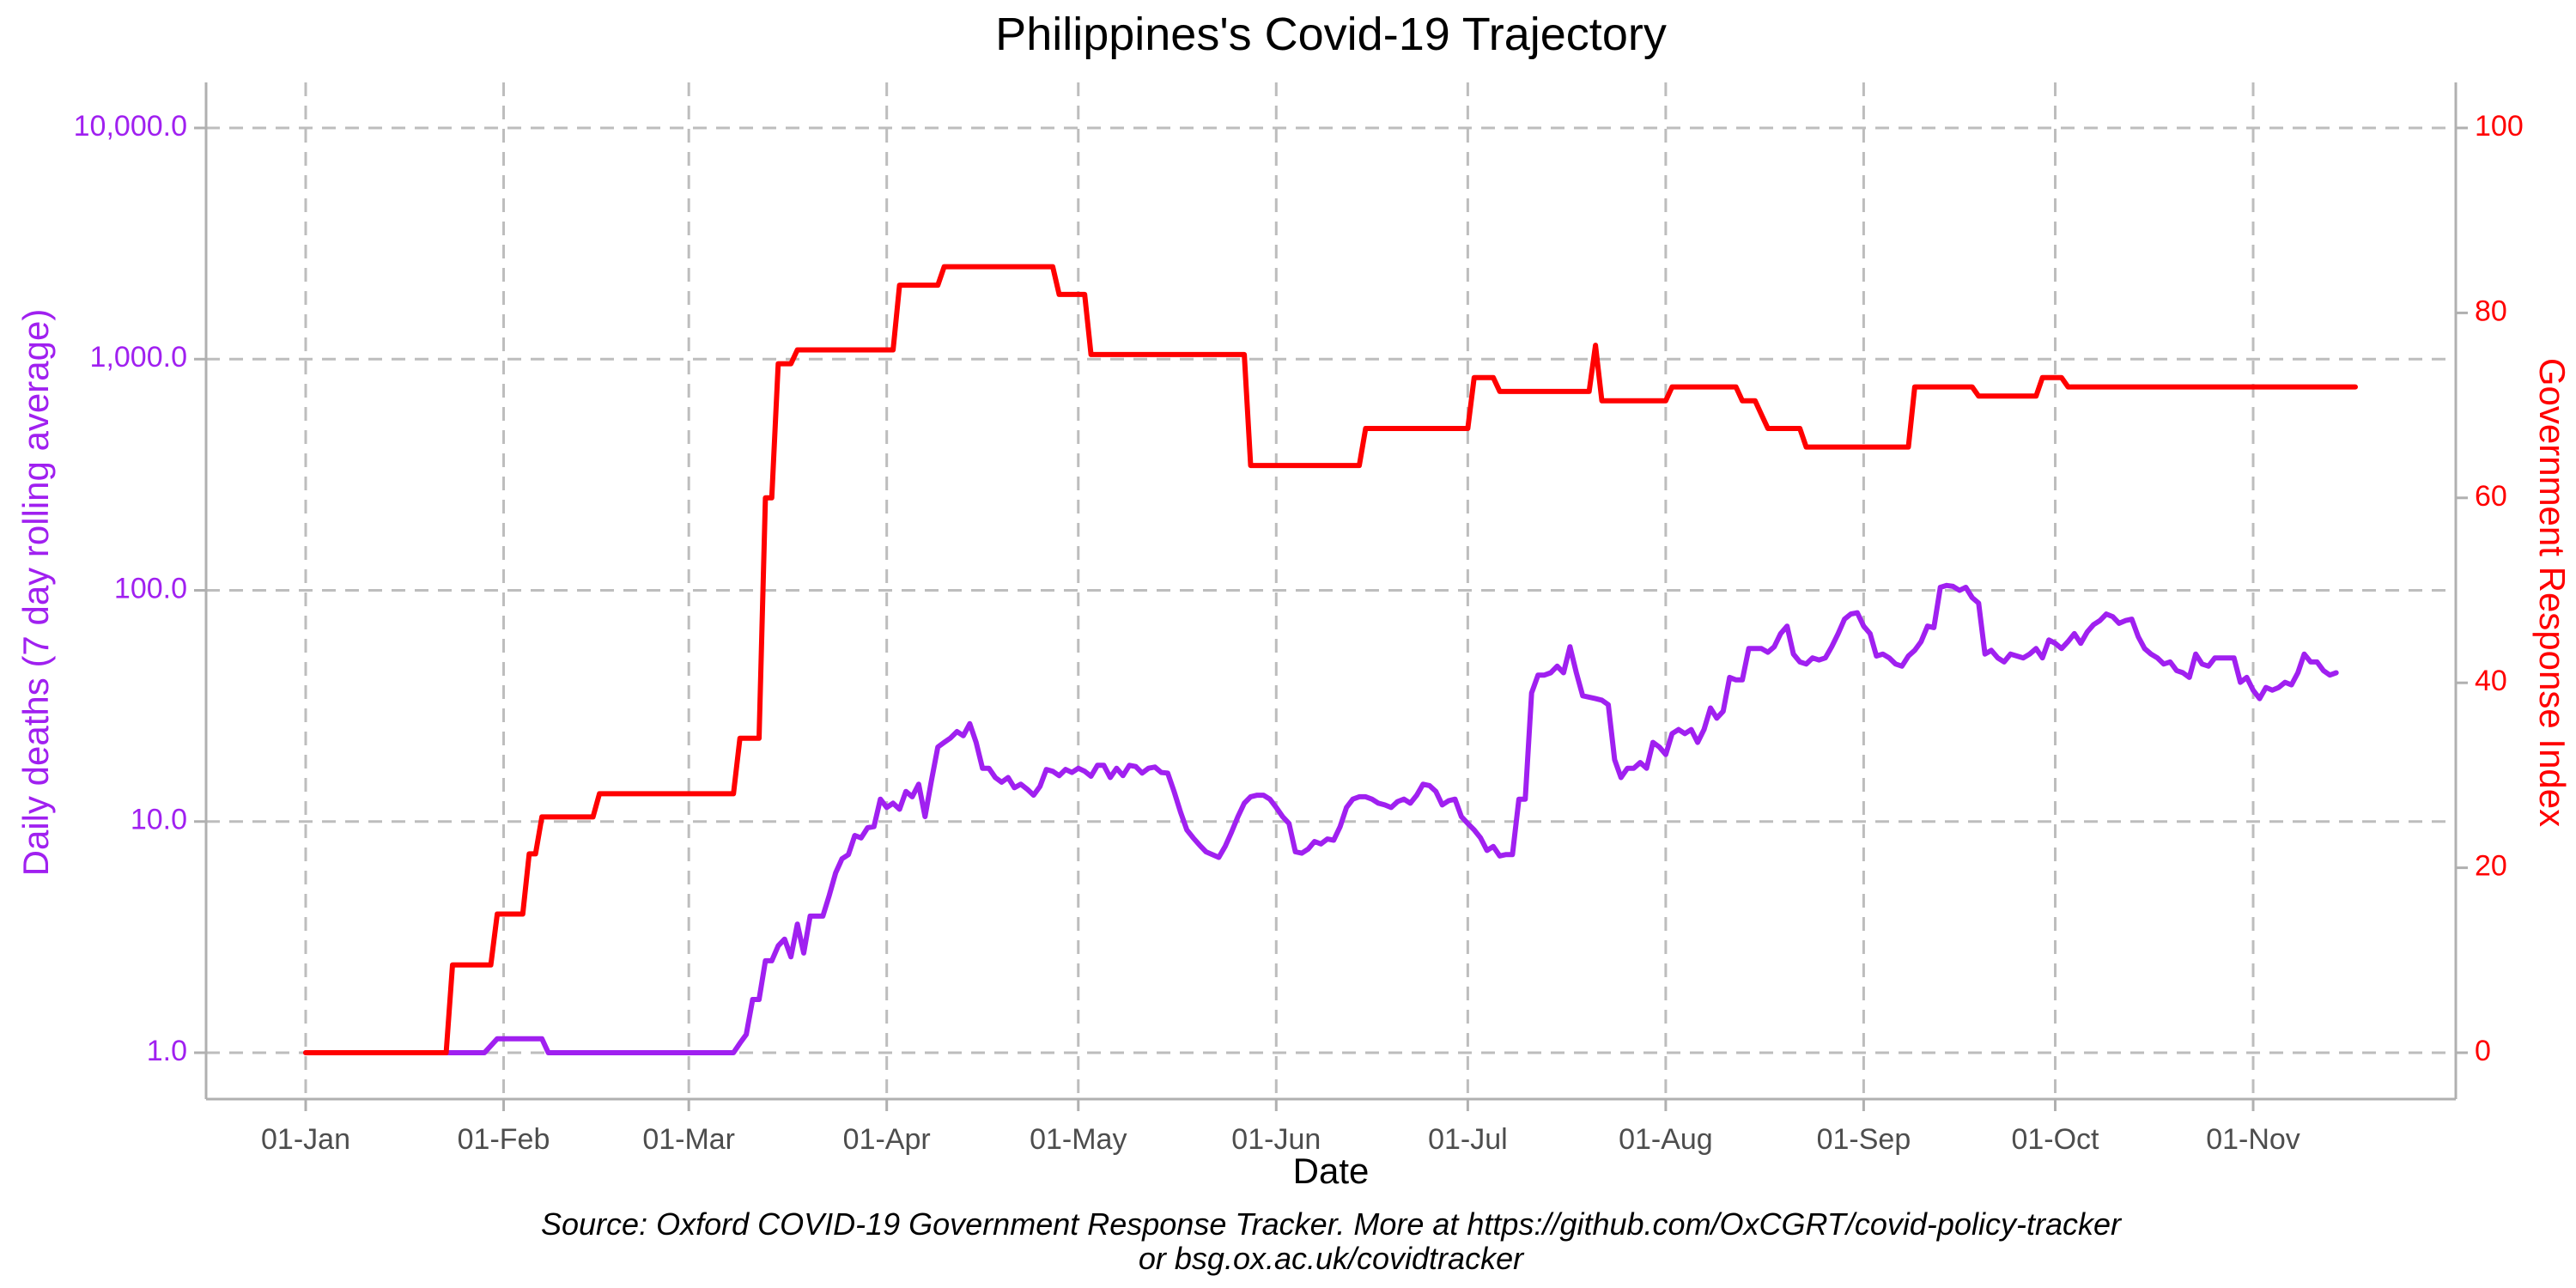 Image resolution: width=2576 pixels, height=1288 pixels. I want to click on y-right-tick-label: 40, so click(2491, 681).